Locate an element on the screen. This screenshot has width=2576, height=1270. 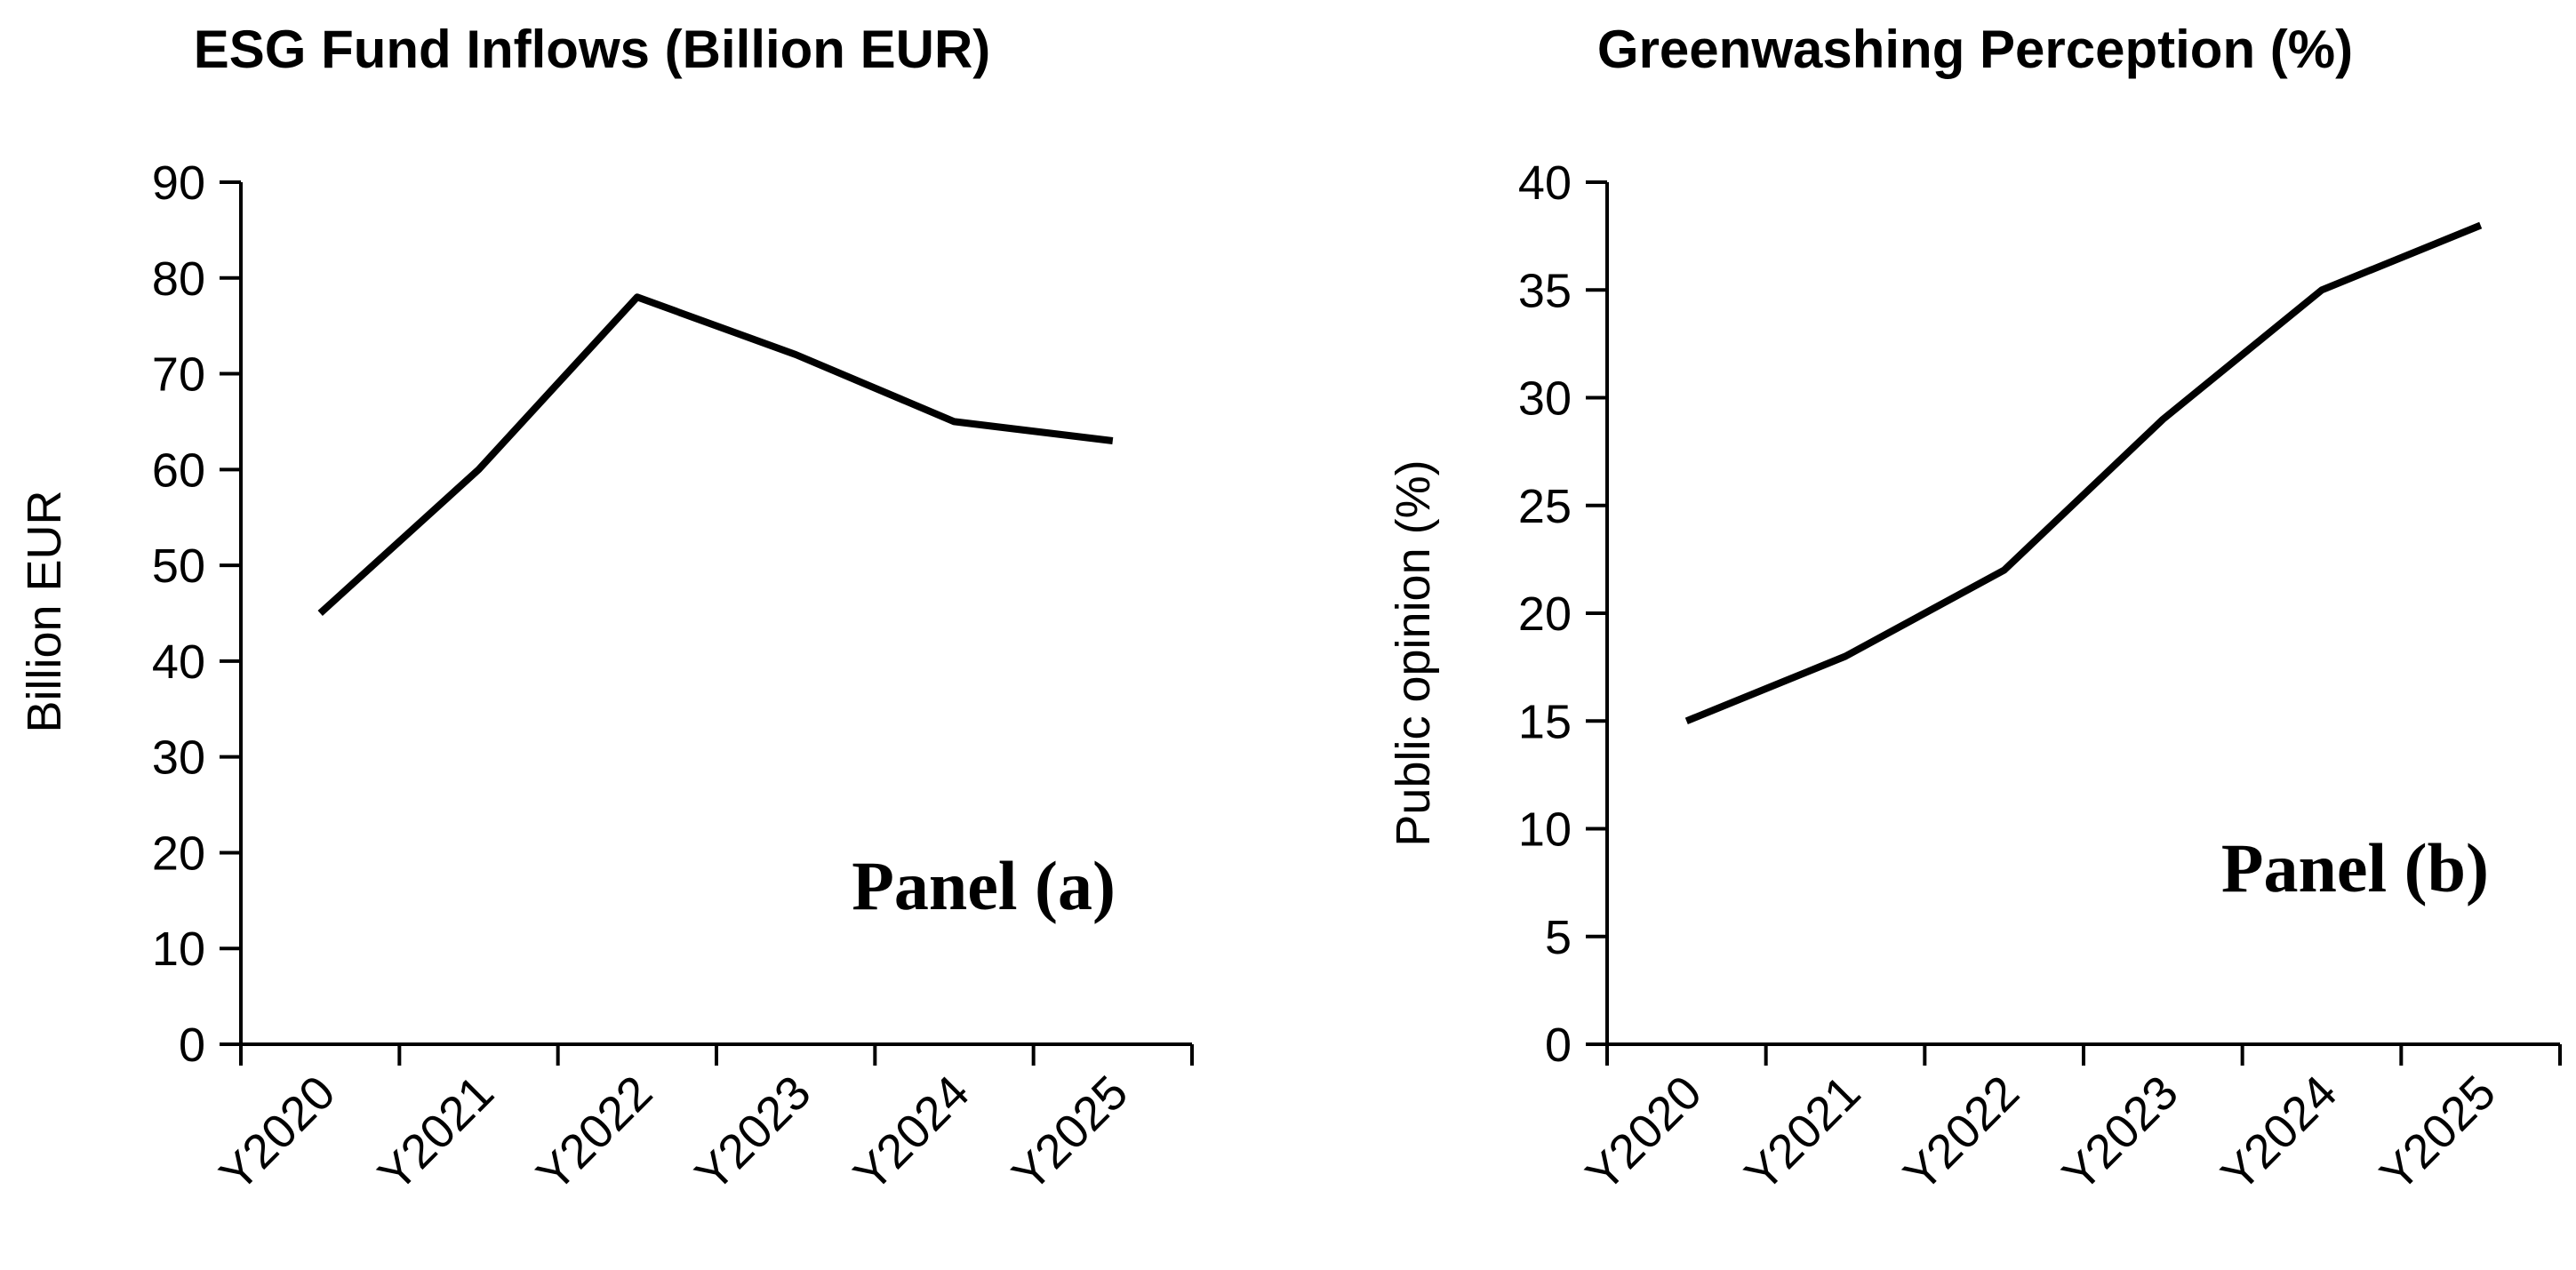
y-tick-label: 60 is located at coordinates (178, 470).